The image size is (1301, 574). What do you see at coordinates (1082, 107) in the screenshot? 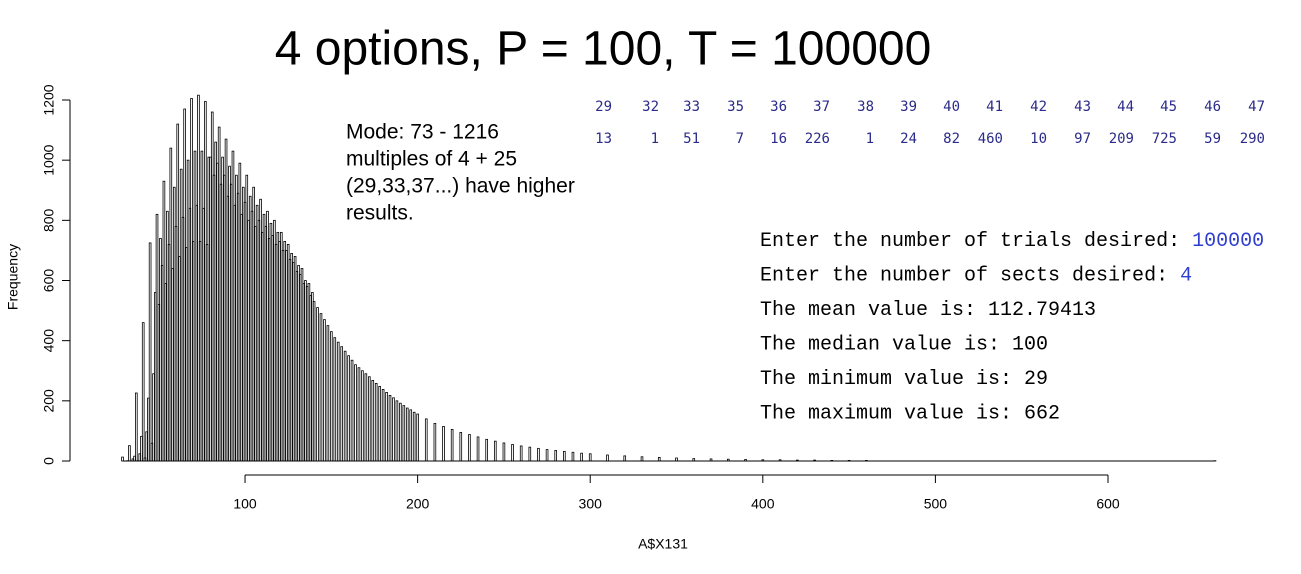
I see `table-value: 43` at bounding box center [1082, 107].